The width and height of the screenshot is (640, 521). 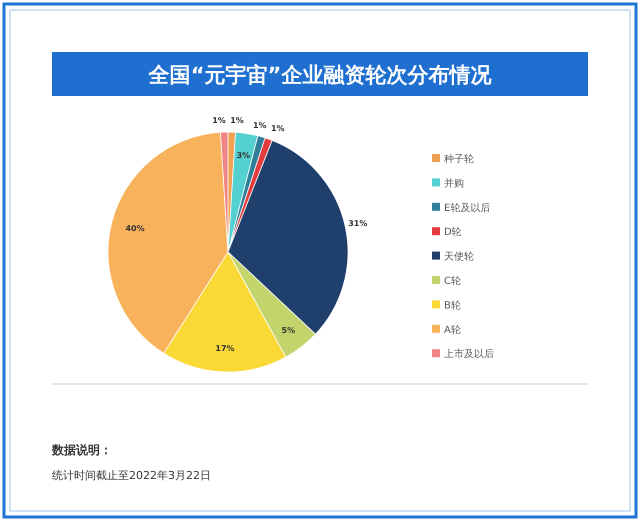 What do you see at coordinates (320, 75) in the screenshot?
I see `chart-title: 全国“元宇宙”企业融资轮次分布情况` at bounding box center [320, 75].